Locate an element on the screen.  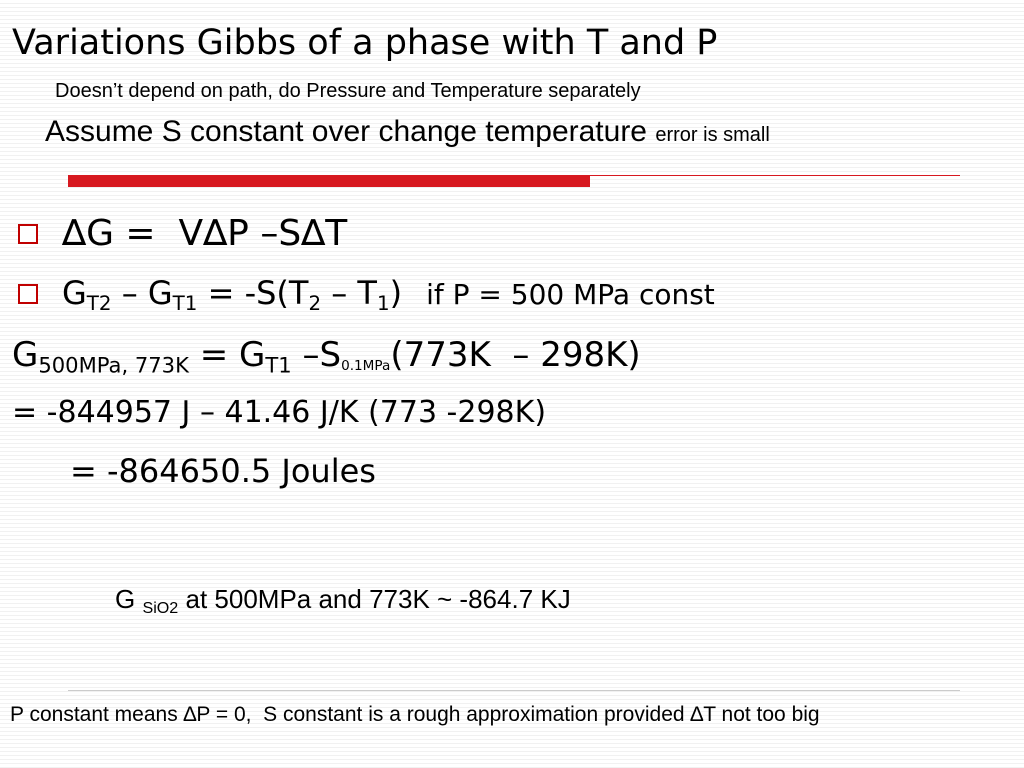
accent-line is located at coordinates (775, 175).